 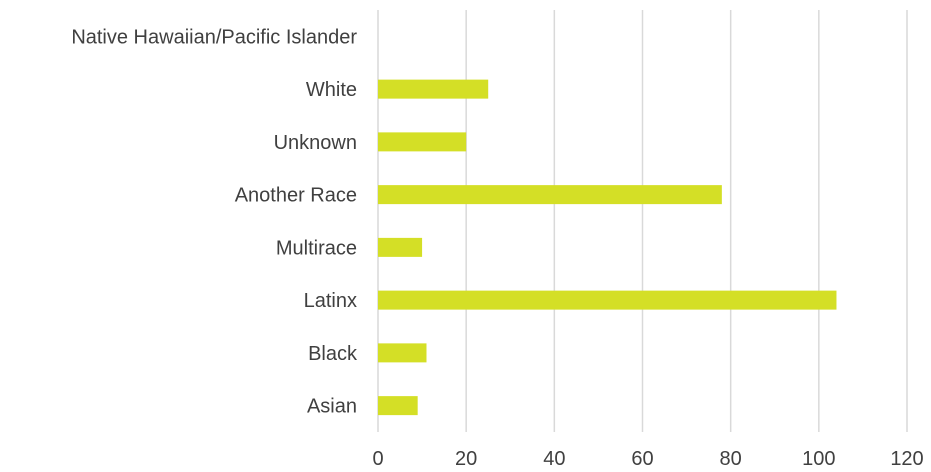 What do you see at coordinates (331, 90) in the screenshot?
I see `category-label: White` at bounding box center [331, 90].